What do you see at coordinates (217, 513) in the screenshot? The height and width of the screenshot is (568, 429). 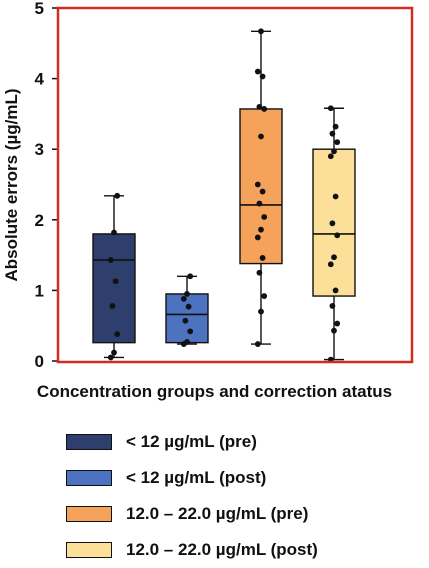 I see `legend-label: 12.0 – 22.0 µg/mL (pre)` at bounding box center [217, 513].